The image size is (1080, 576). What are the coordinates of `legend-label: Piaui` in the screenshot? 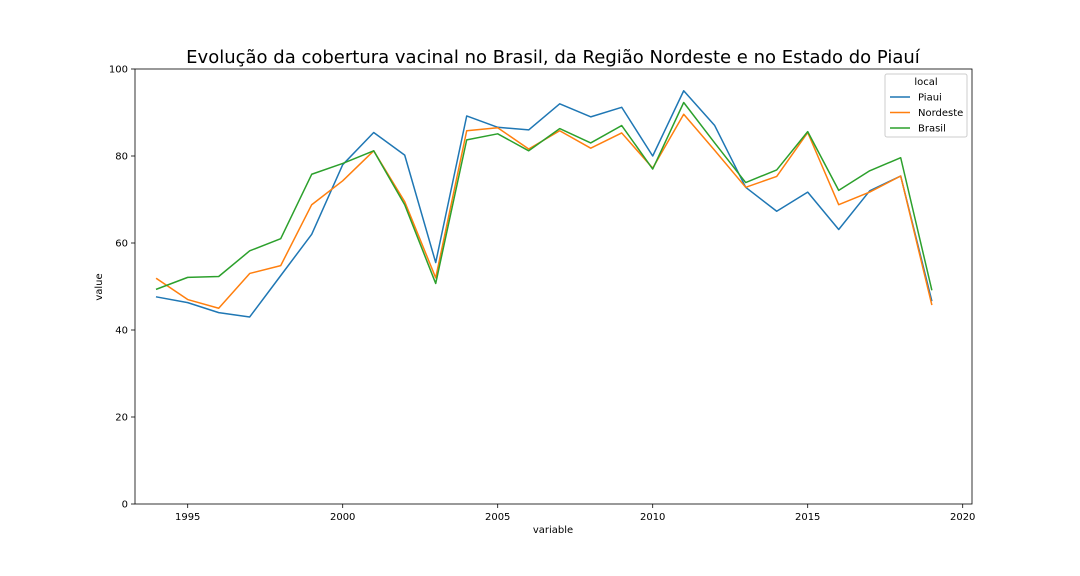 It's located at (930, 98).